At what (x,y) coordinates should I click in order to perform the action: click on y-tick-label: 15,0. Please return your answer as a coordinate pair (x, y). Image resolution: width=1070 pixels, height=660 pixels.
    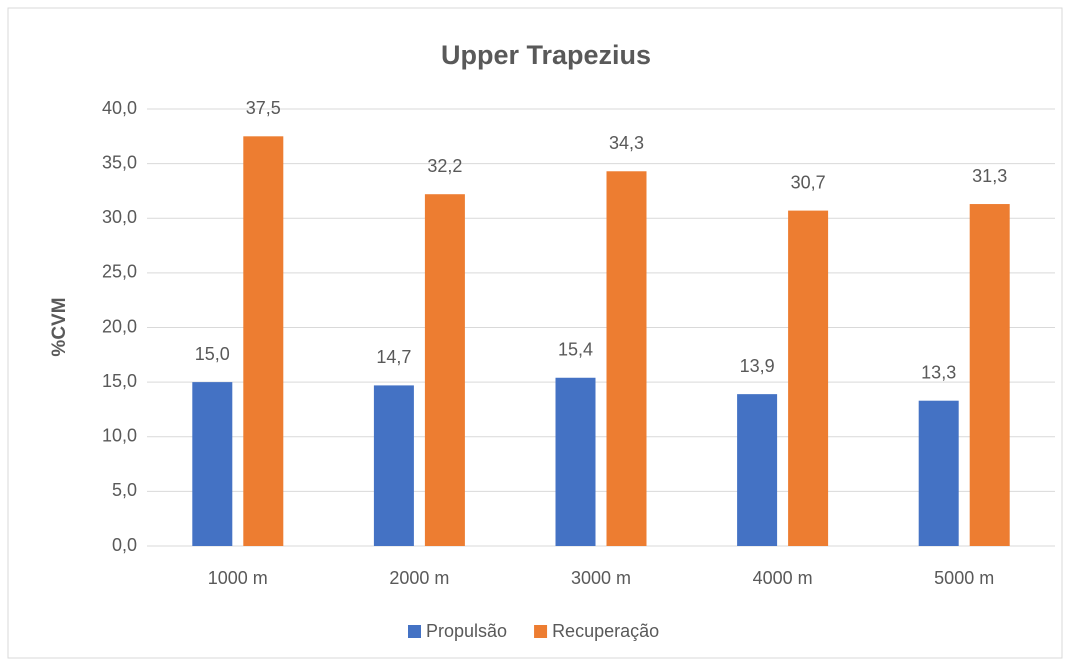
    Looking at the image, I should click on (119, 381).